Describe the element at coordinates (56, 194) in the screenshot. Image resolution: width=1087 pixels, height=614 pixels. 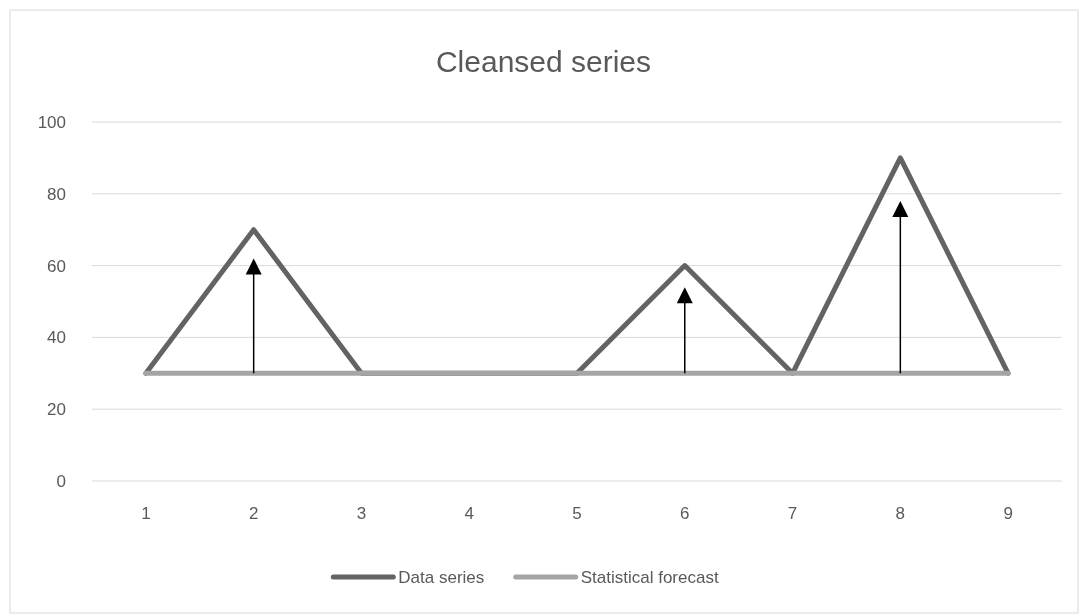
I see `y-tick-label: 80` at that location.